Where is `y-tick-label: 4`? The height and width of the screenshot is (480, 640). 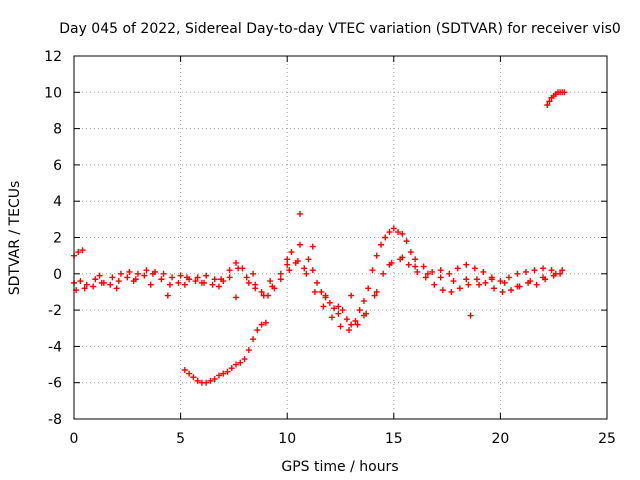 y-tick-label: 4 is located at coordinates (57, 202).